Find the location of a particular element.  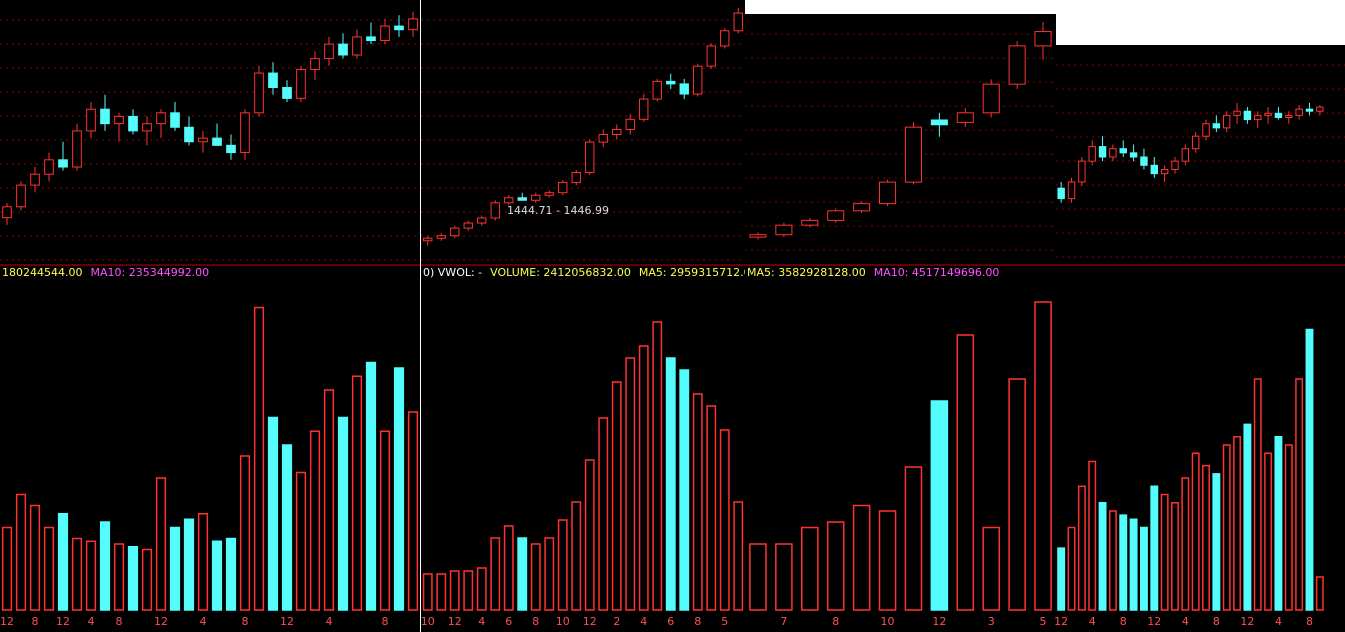

x-tick-label: 8 is located at coordinates (1309, 621).